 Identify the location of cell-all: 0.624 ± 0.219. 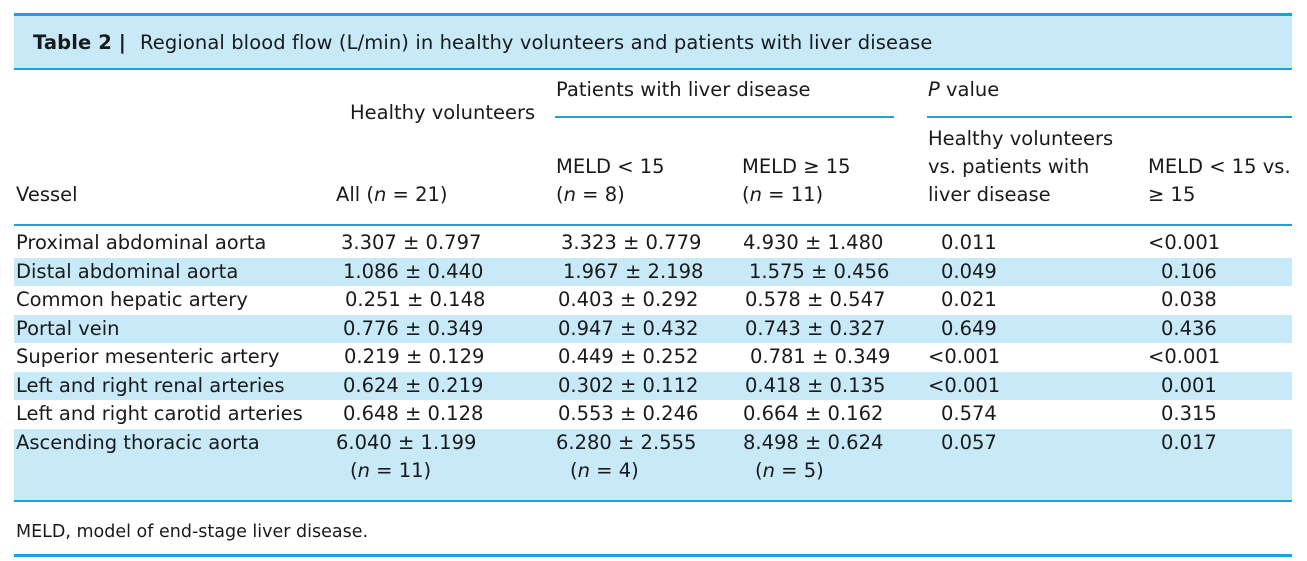
(413, 385).